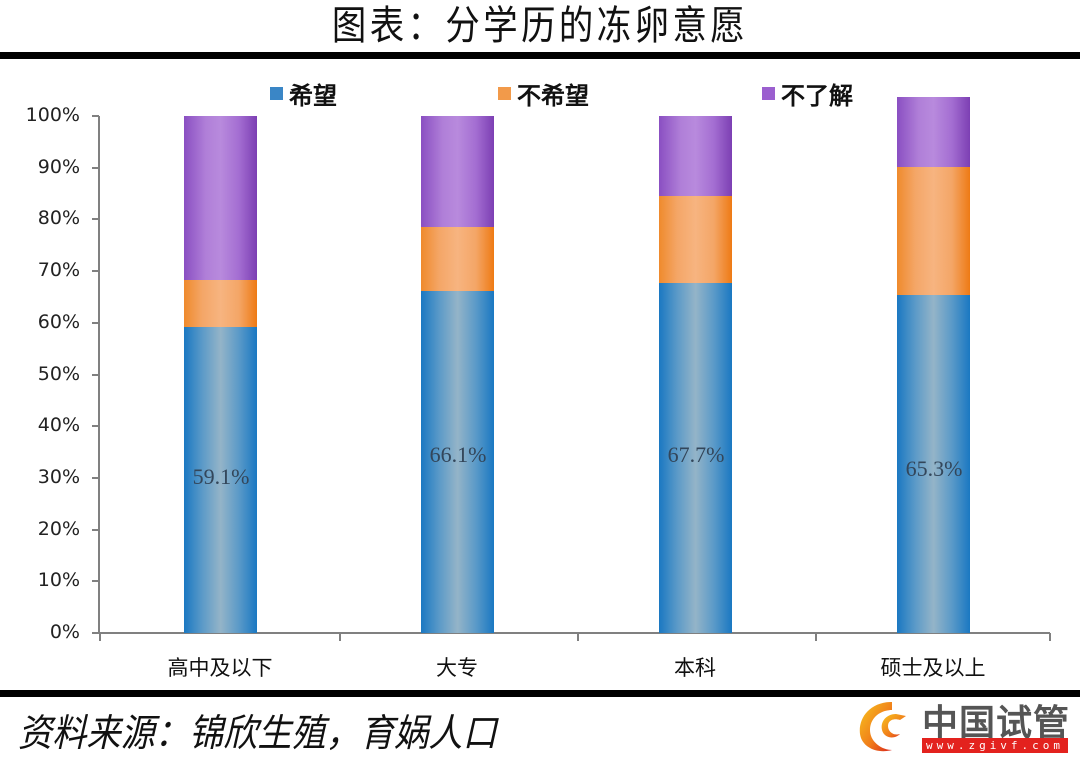 The width and height of the screenshot is (1080, 759). Describe the element at coordinates (58, 166) in the screenshot. I see `y-tick-label: 90%` at that location.